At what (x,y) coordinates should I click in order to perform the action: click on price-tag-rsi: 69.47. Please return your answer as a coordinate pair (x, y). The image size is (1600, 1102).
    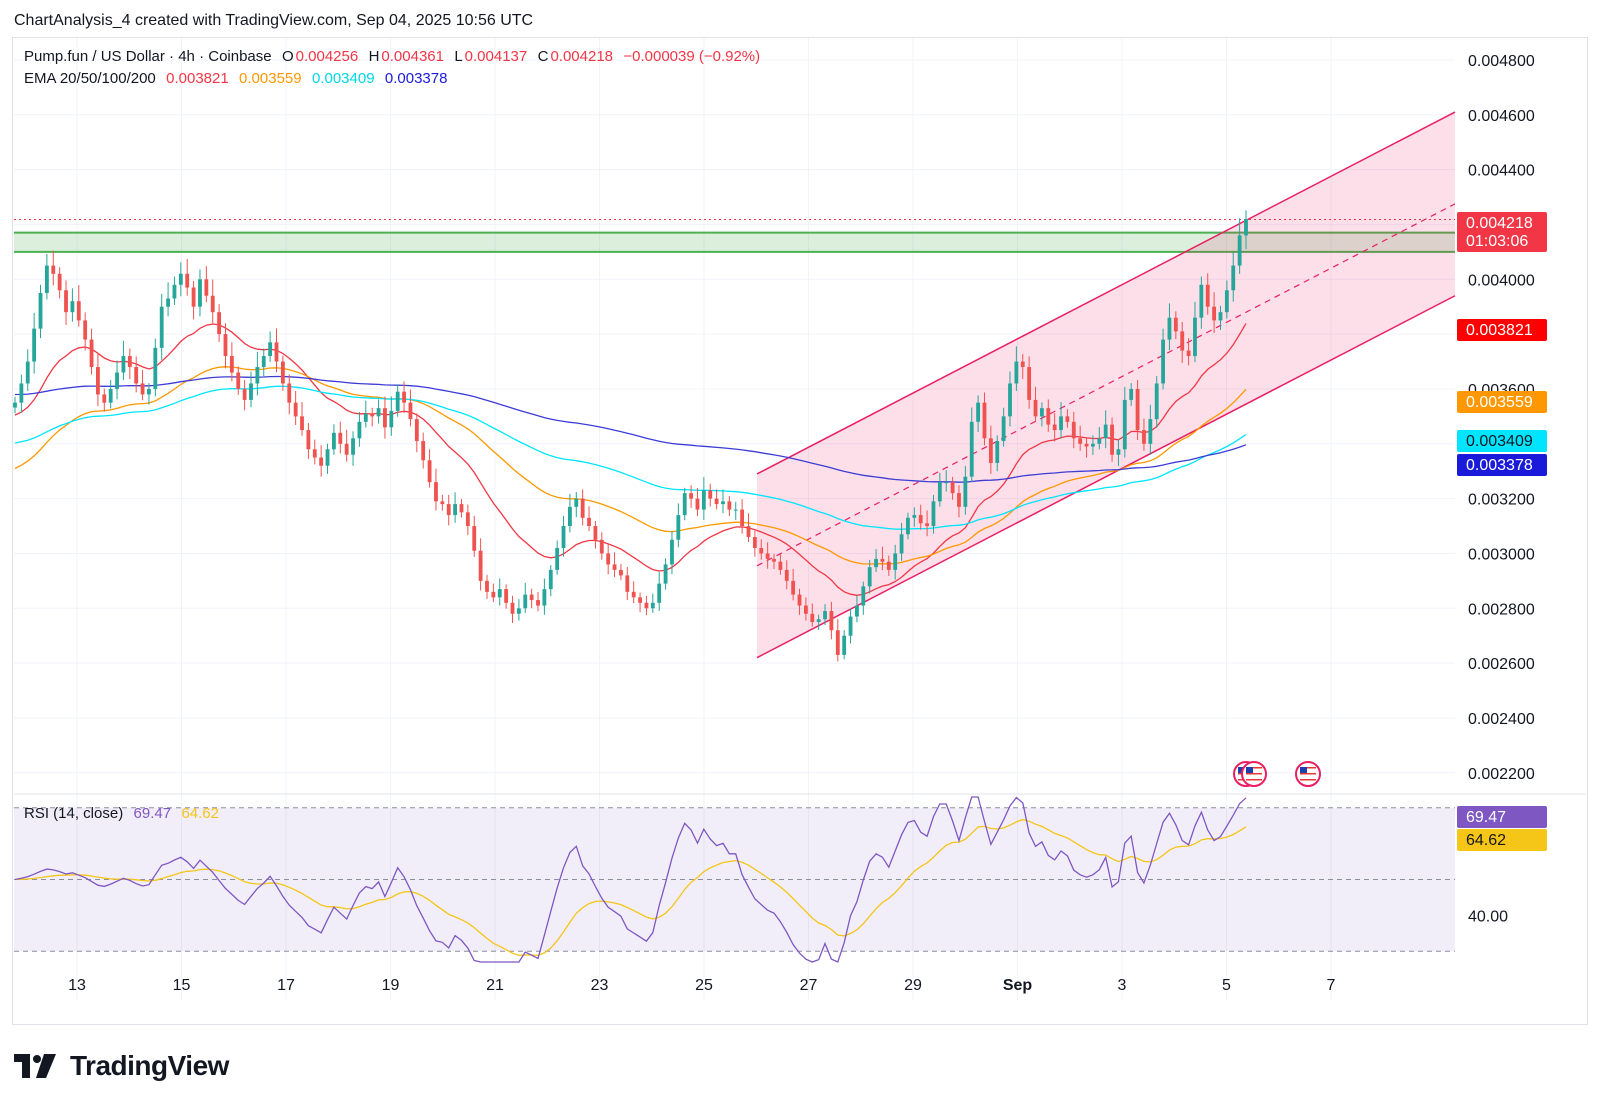
    Looking at the image, I should click on (1486, 817).